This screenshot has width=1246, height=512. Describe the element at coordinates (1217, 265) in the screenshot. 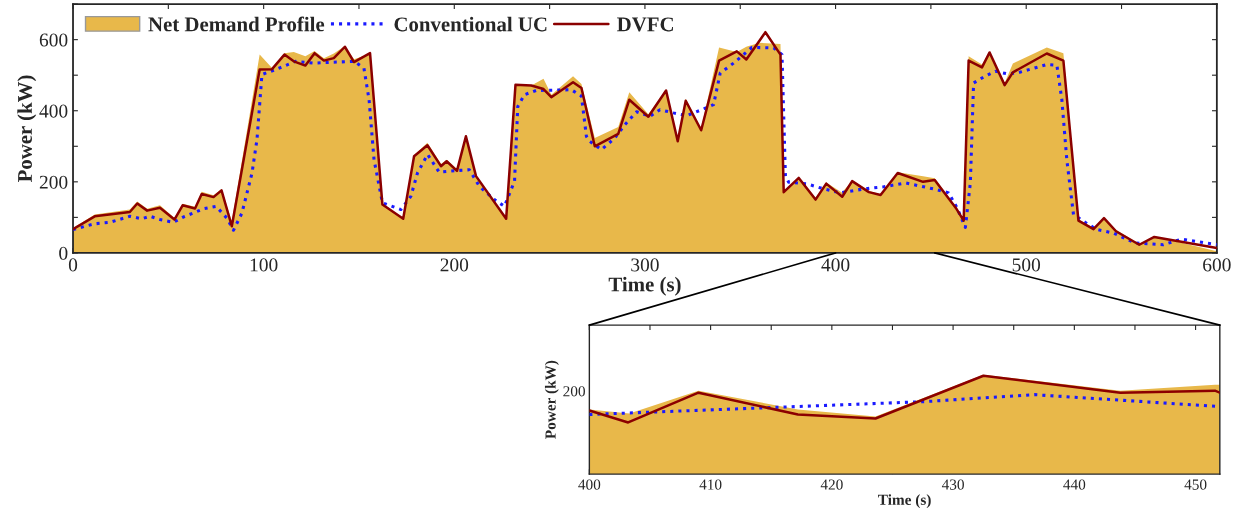

I see `x-tick-label: 600` at that location.